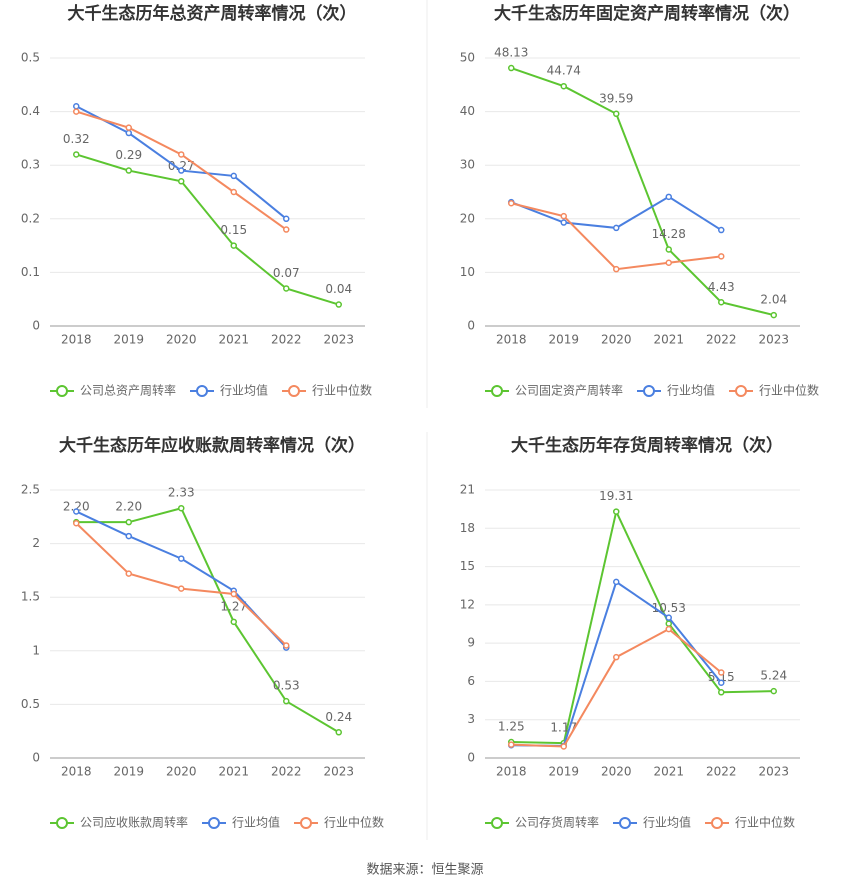 This screenshot has height=895, width=850. What do you see at coordinates (36, 543) in the screenshot?
I see `y-tick-label: 2` at bounding box center [36, 543].